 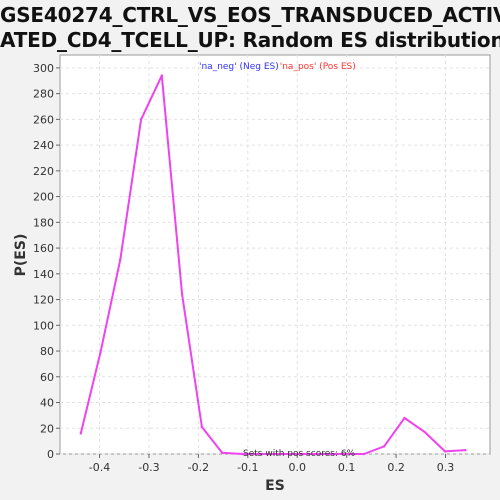 What do you see at coordinates (43, 325) in the screenshot?
I see `y-tick-label: 100` at bounding box center [43, 325].